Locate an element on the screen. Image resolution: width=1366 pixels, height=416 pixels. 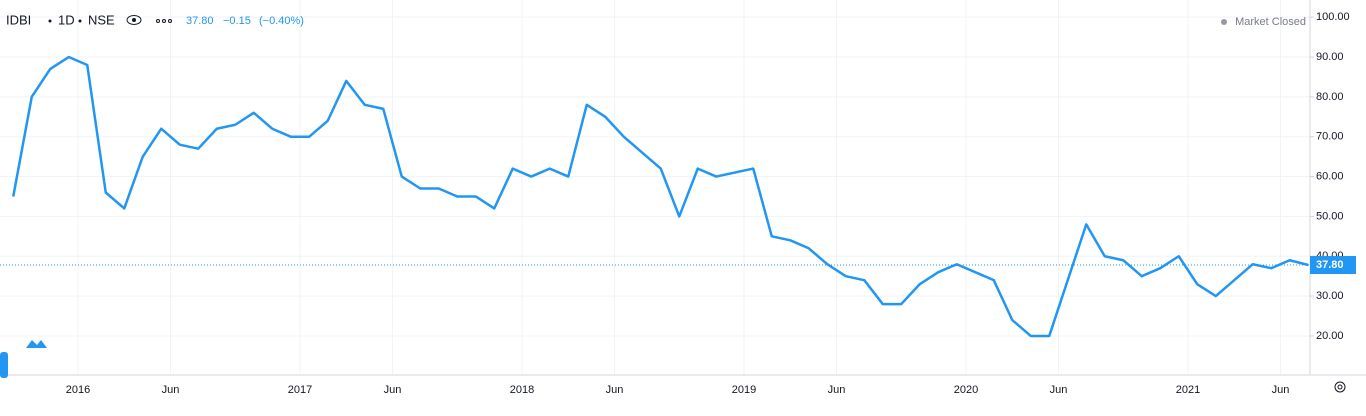
logo is located at coordinates (36, 344).